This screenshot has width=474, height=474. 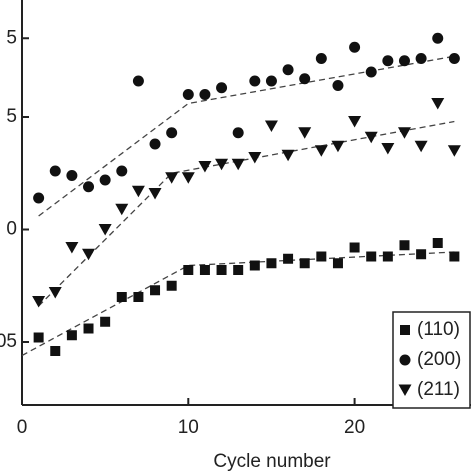 I want to click on legend-label: (110), so click(x=438, y=329).